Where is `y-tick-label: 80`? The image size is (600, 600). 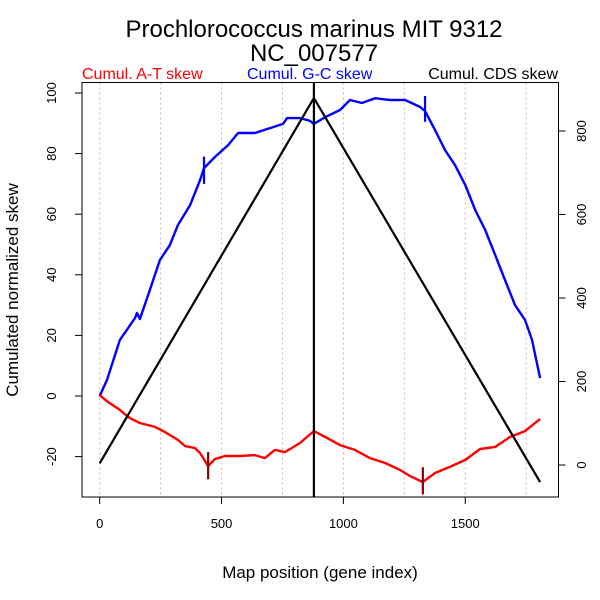
y-tick-label: 80 is located at coordinates (51, 153).